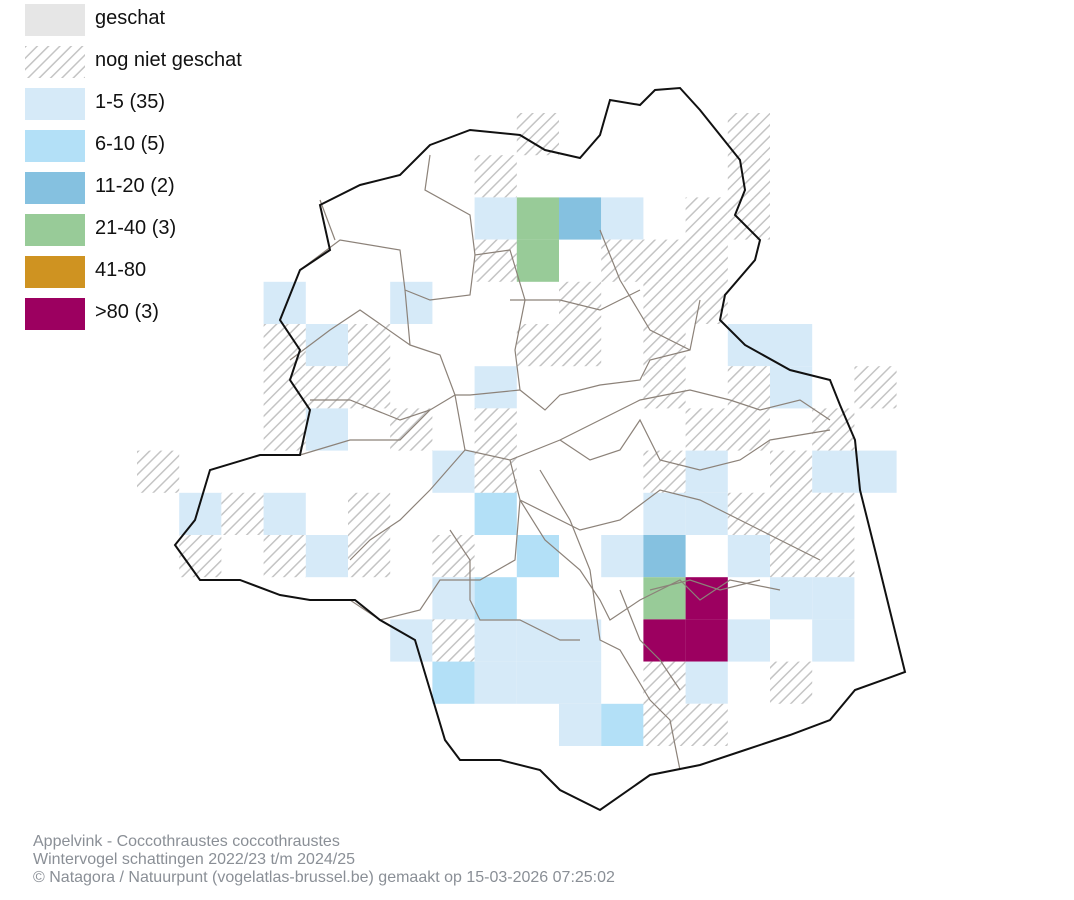 The height and width of the screenshot is (900, 1074). Describe the element at coordinates (55, 314) in the screenshot. I see `legend-swatch-class-80-plus` at that location.